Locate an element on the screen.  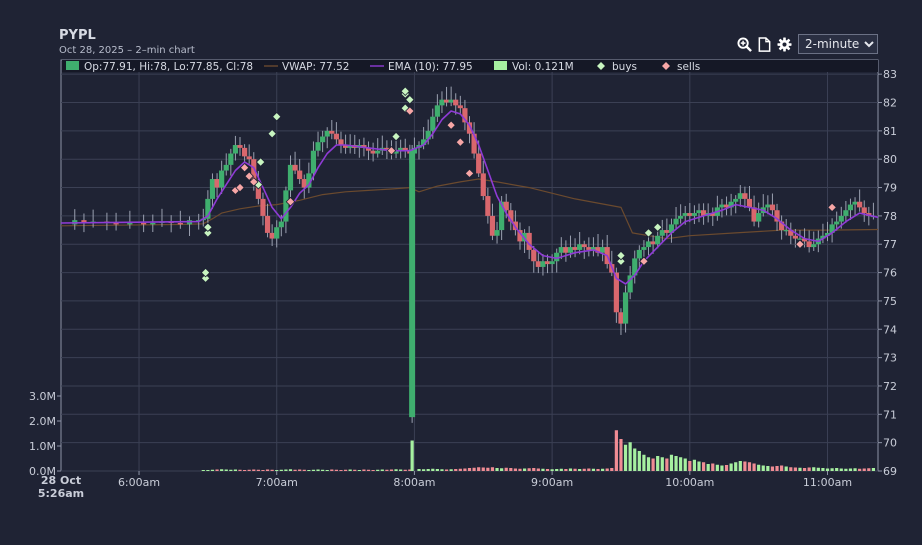
gear-icon is located at coordinates (784, 44).